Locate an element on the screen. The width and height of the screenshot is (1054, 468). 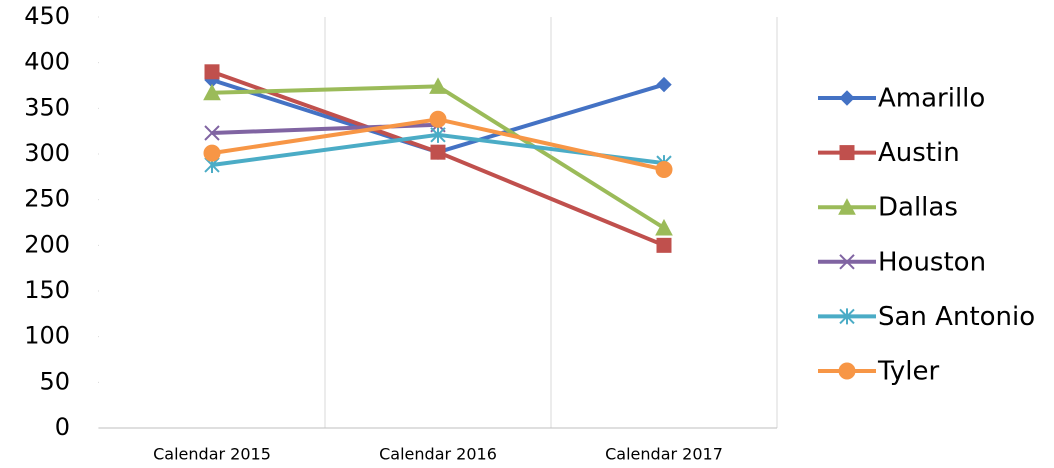
y-tick-label: 400 is located at coordinates (47, 62).